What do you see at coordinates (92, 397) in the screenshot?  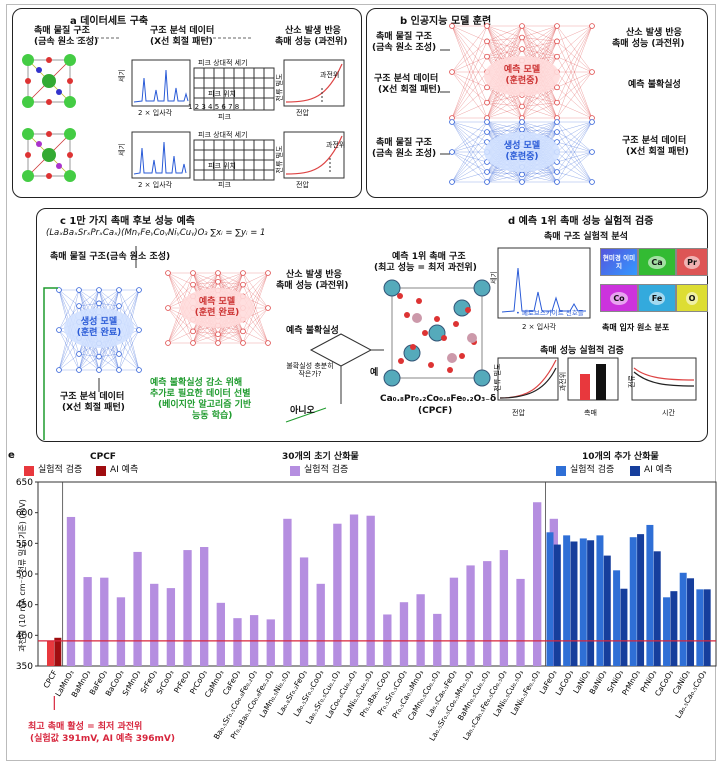 I see `panel-c-xrd: 구조 분석 데이터` at bounding box center [92, 397].